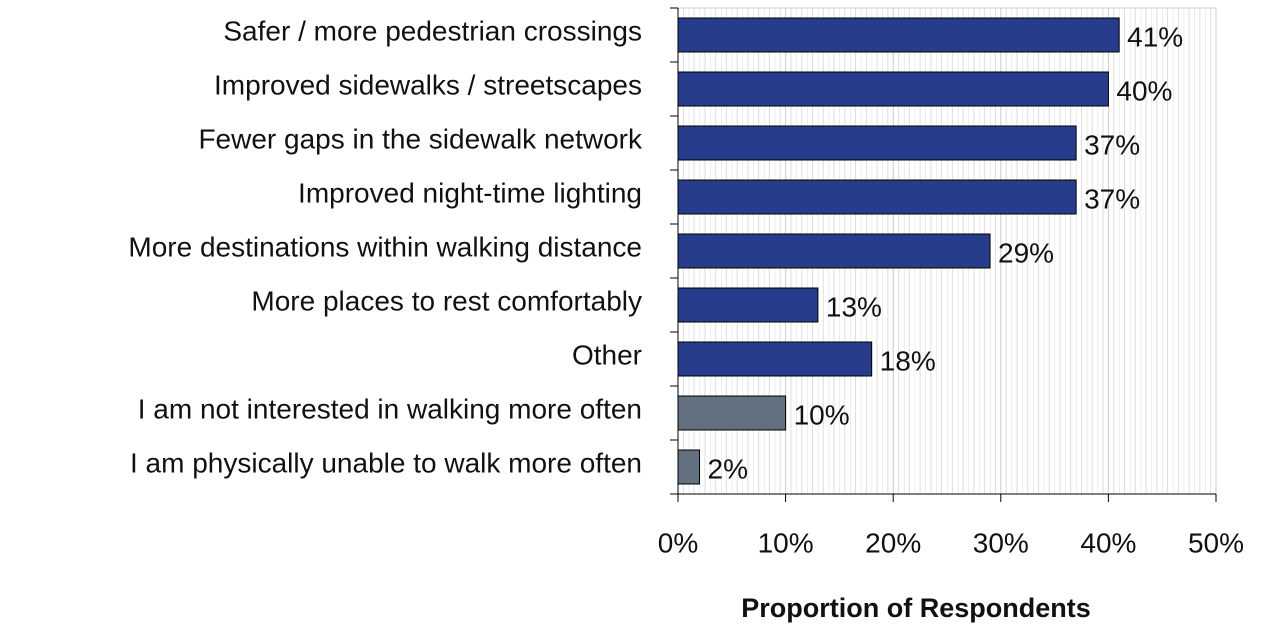 The height and width of the screenshot is (626, 1269). Describe the element at coordinates (446, 300) in the screenshot. I see `y-tick-label: More places to rest comfortably` at that location.